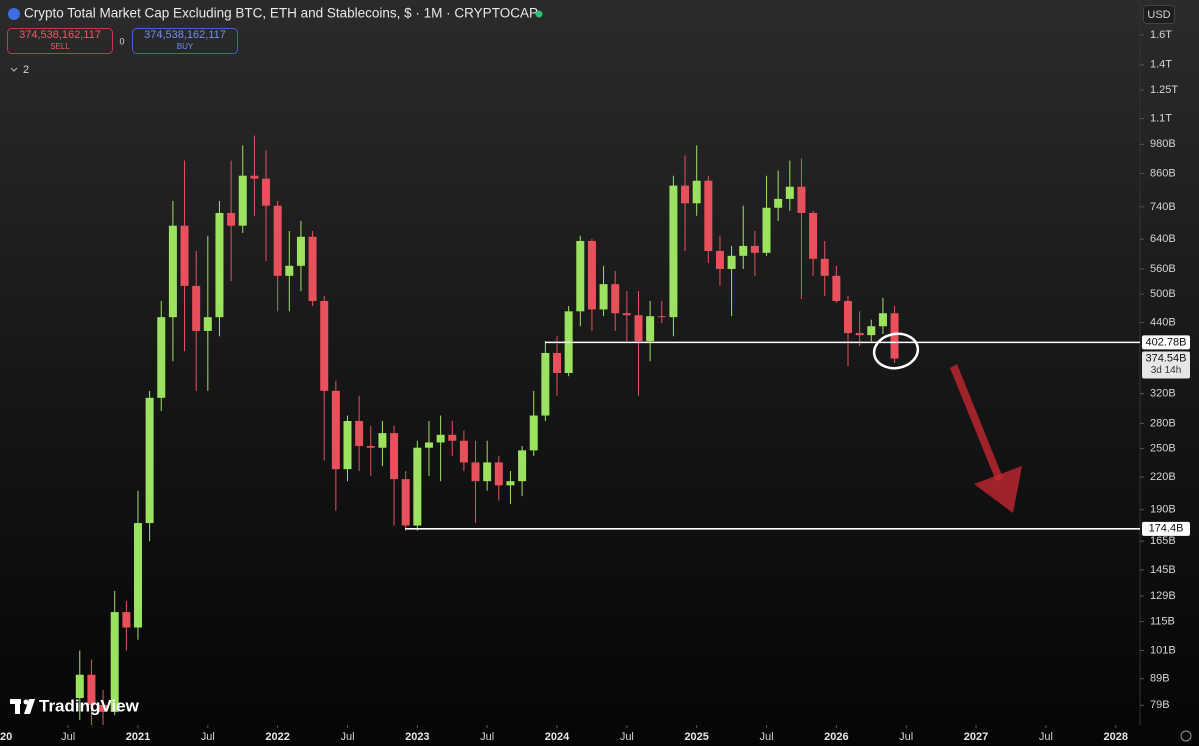 This screenshot has width=1199, height=746. I want to click on y-tick-label: 79B, so click(1160, 705).